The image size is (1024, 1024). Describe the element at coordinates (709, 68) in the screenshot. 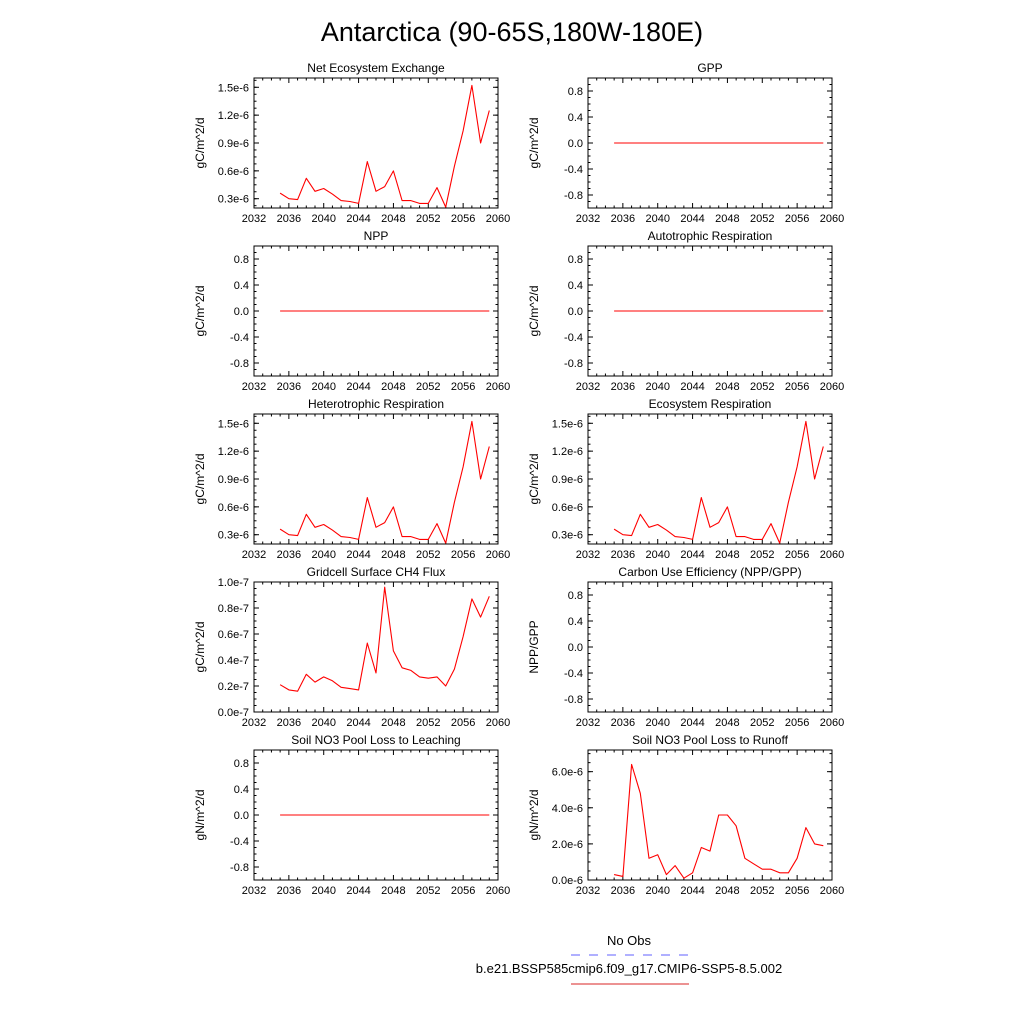

I see `chart-title: GPP` at that location.